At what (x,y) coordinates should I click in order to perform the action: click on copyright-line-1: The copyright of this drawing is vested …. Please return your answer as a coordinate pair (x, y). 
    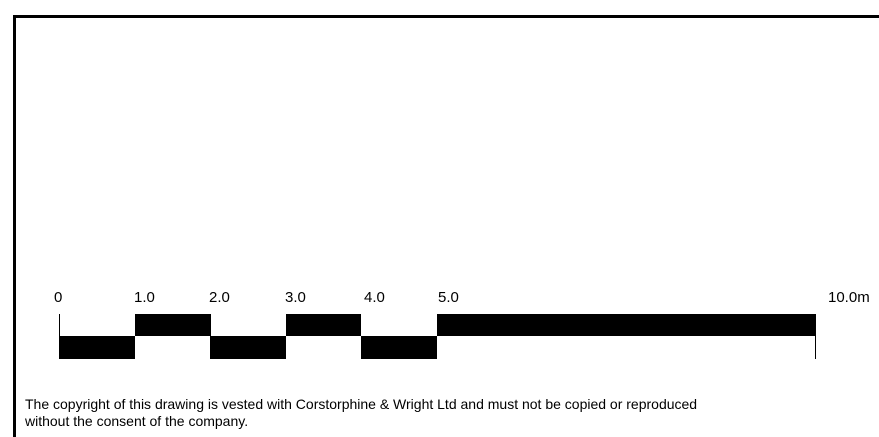
    Looking at the image, I should click on (361, 404).